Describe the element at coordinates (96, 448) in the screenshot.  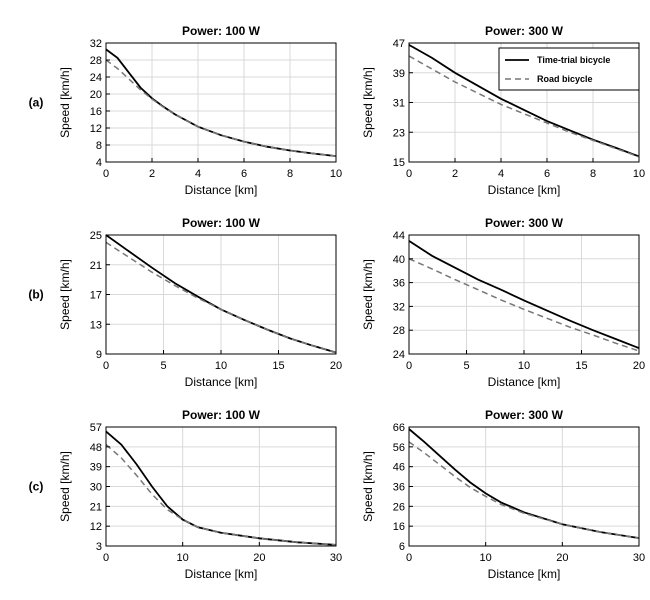
I see `y-tick-label: 48` at that location.